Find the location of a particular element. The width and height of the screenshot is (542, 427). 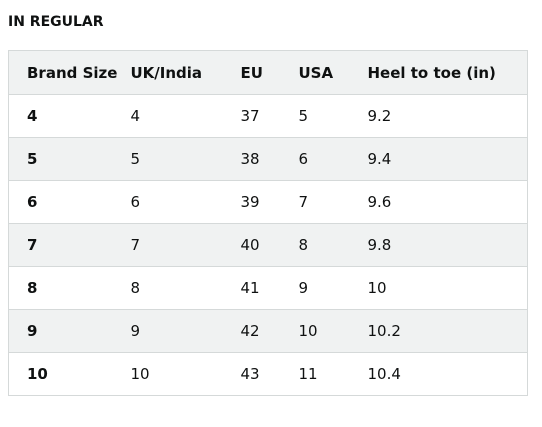

cell-usa: 9 is located at coordinates (333, 288).